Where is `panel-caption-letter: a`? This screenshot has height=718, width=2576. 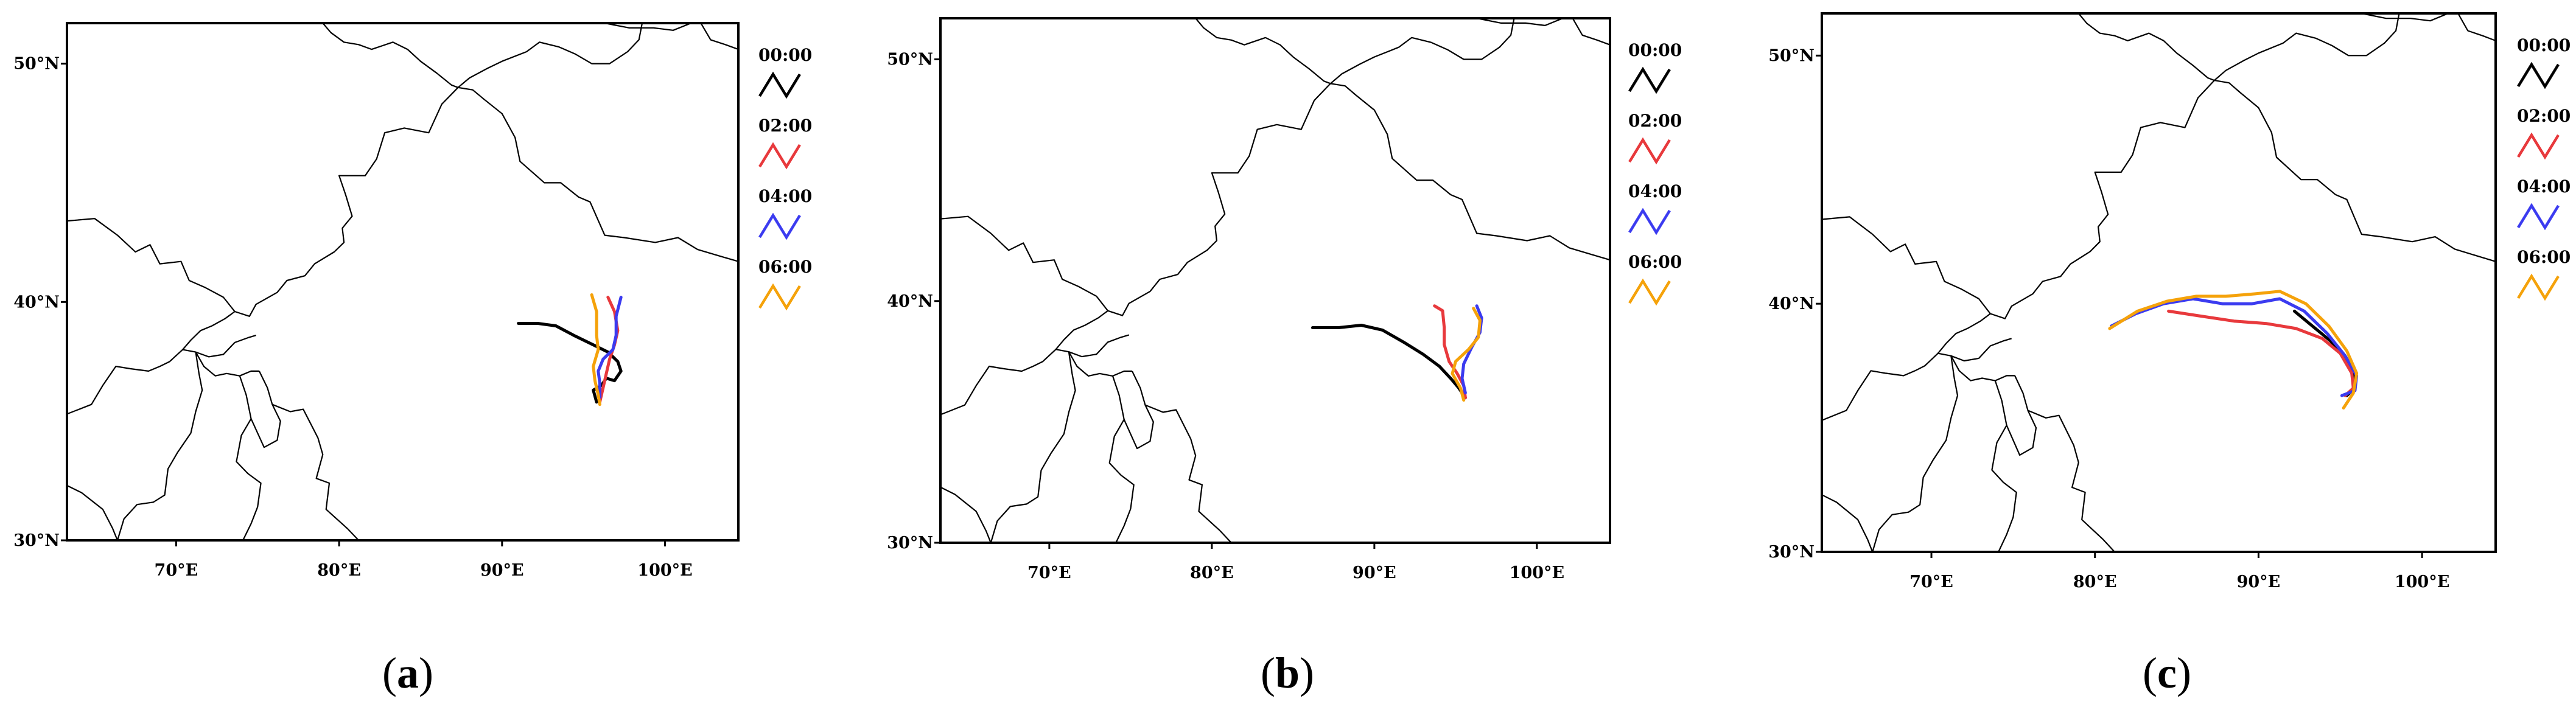
panel-caption-letter: a is located at coordinates (408, 673).